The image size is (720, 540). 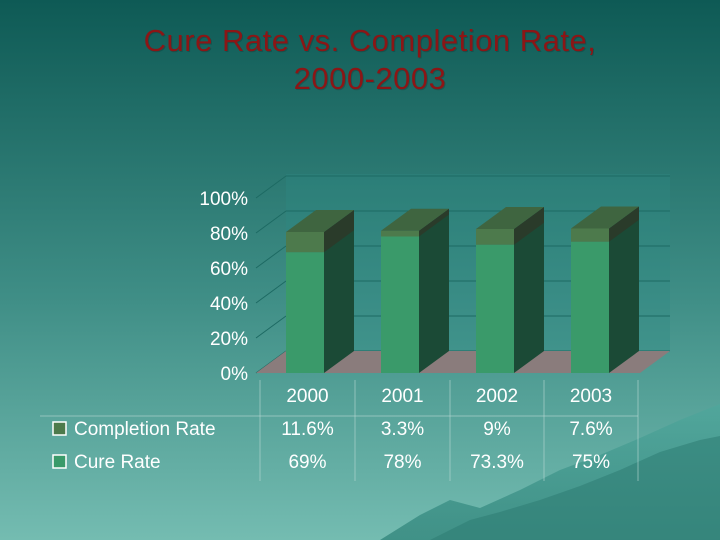 I want to click on x-category-label: 2002, so click(x=497, y=396).